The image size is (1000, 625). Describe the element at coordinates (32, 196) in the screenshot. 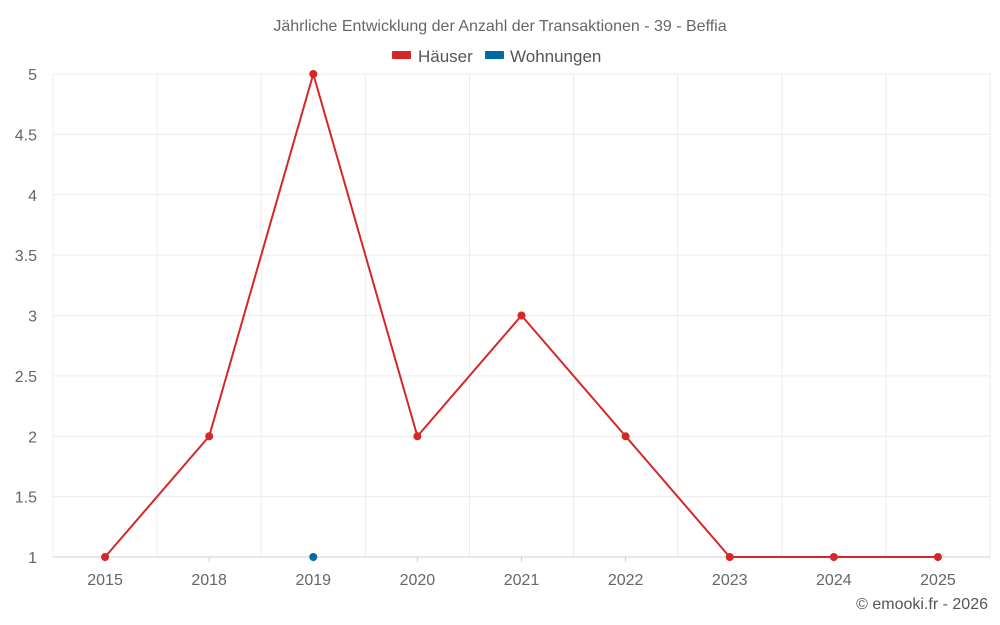

I see `y-tick-label: 4` at that location.